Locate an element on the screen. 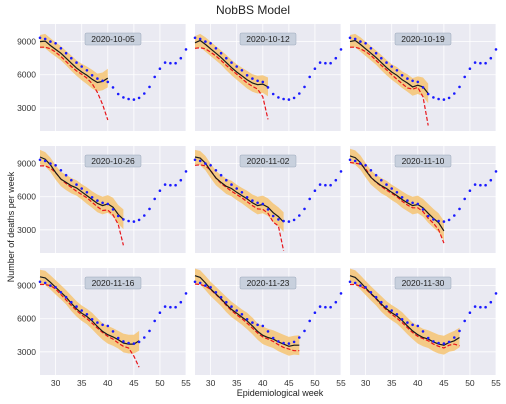 The width and height of the screenshot is (506, 404). x-tick-label: 50 is located at coordinates (315, 383).